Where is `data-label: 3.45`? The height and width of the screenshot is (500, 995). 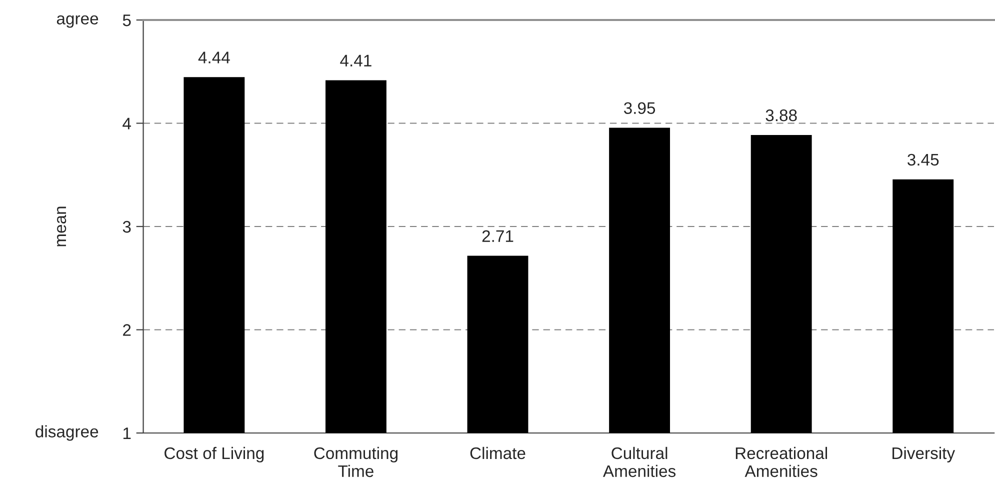 data-label: 3.45 is located at coordinates (923, 160).